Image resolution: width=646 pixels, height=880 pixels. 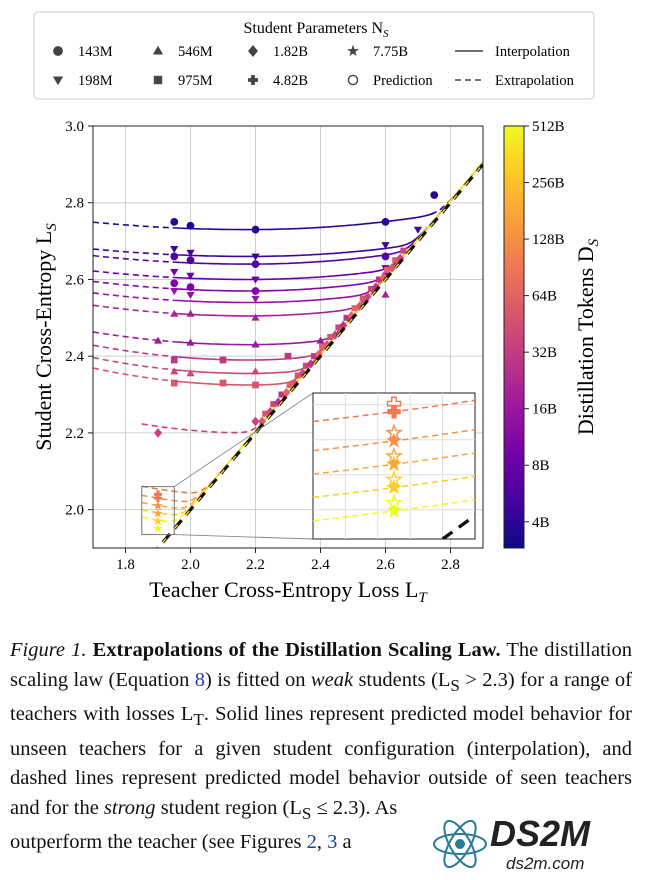 I want to click on colorbar-tick-label: 32B, so click(x=544, y=353).